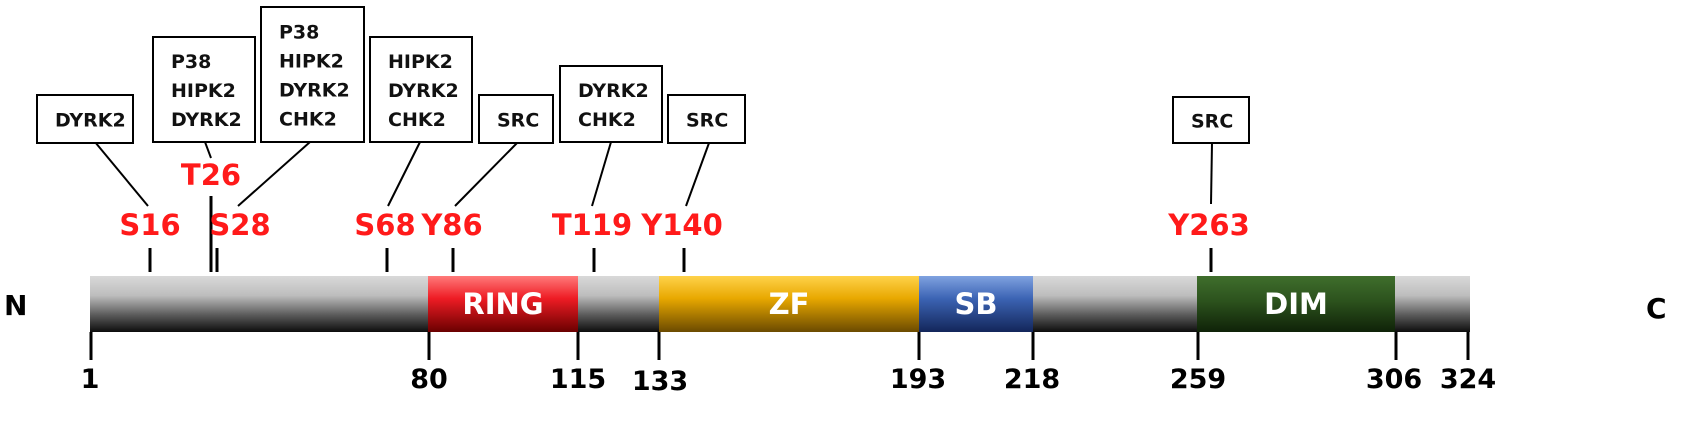 The width and height of the screenshot is (1687, 438). I want to click on kinase-box-s16: DYRK2, so click(85, 119).